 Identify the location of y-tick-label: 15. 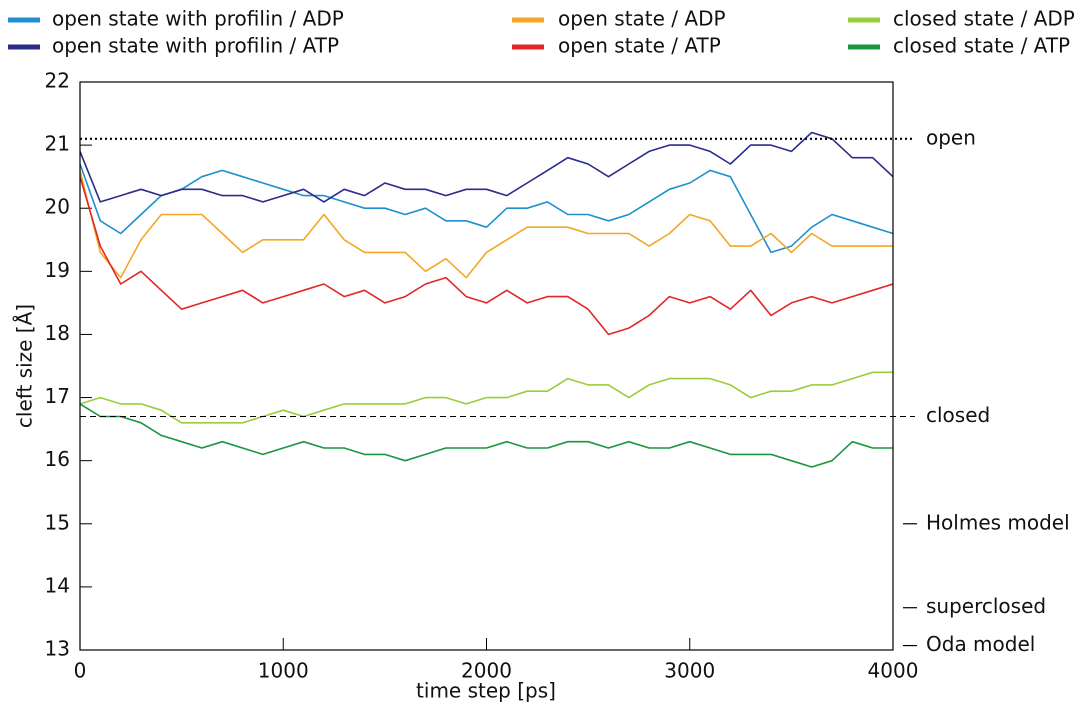
(57, 522).